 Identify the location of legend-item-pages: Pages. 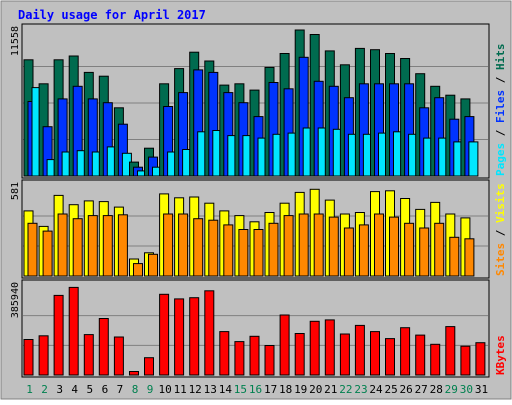
(500, 159).